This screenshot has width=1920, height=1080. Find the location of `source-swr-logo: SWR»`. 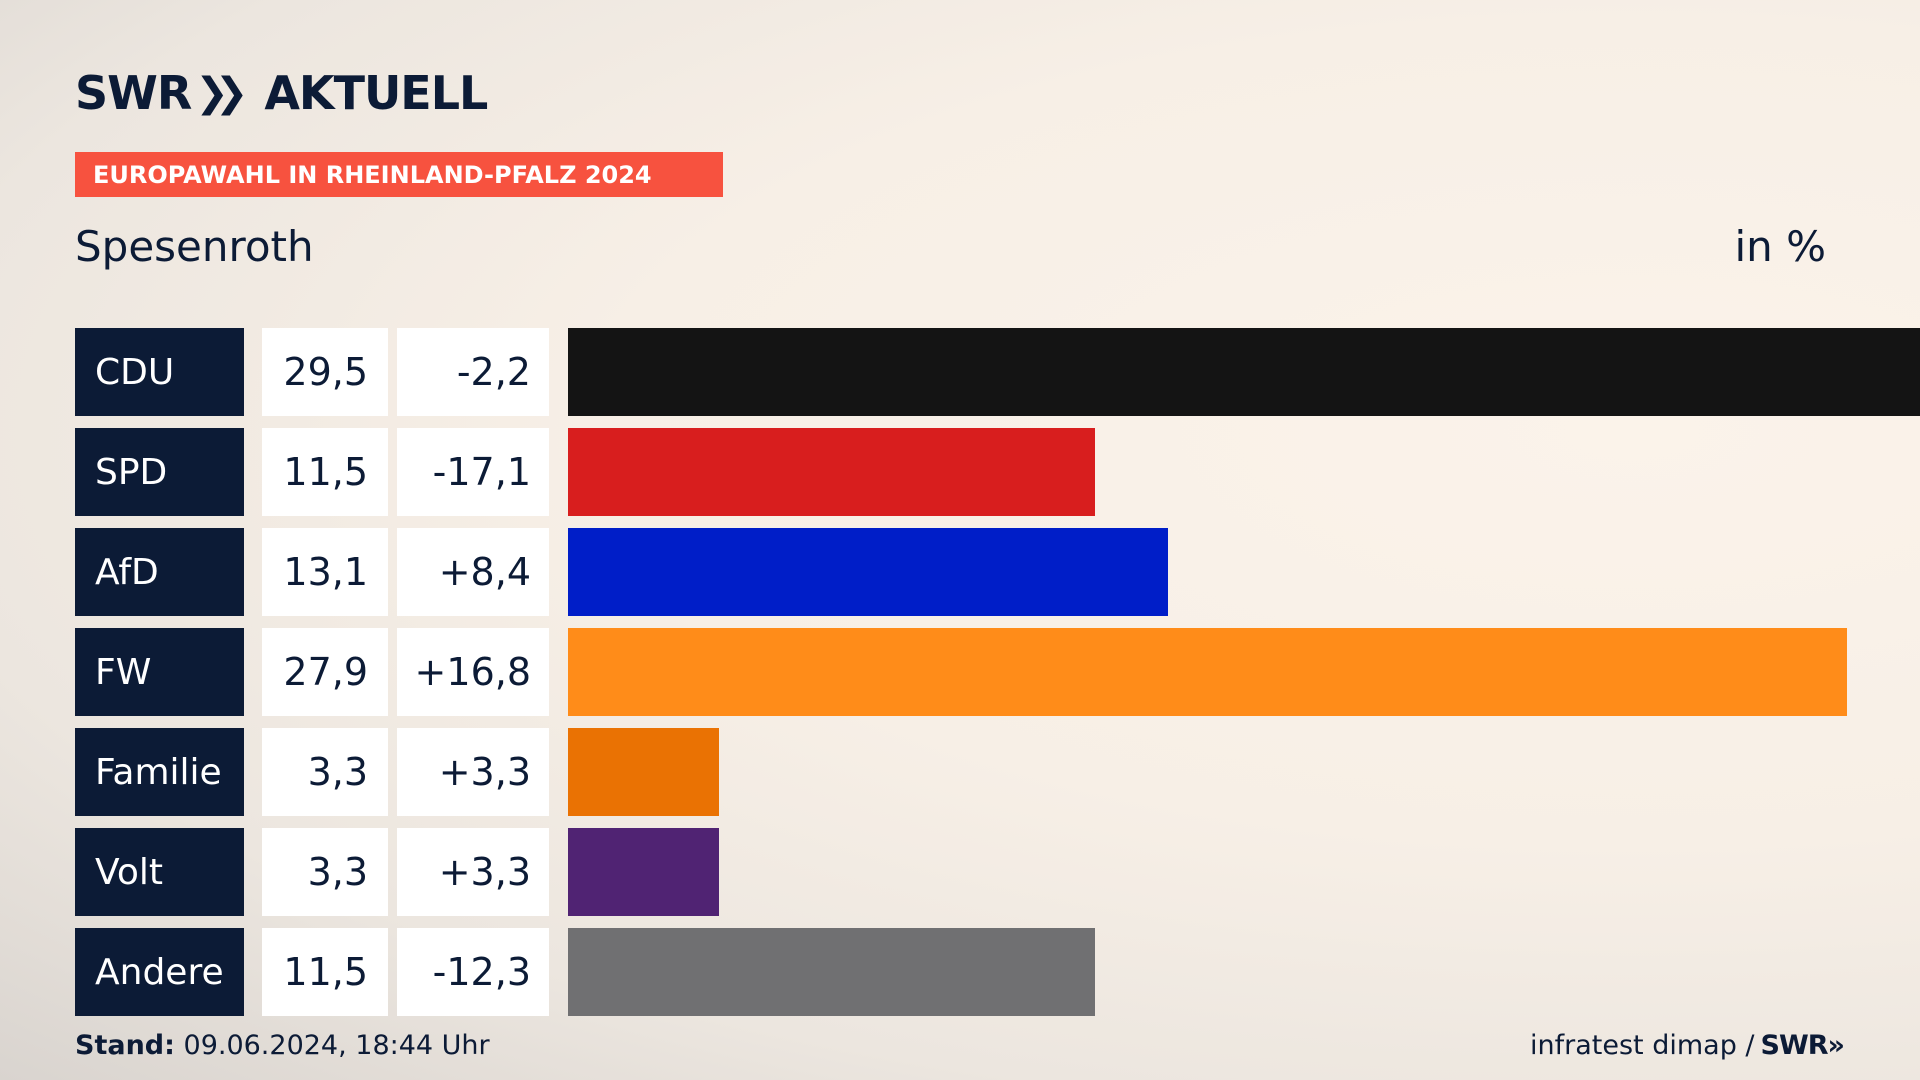

source-swr-logo: SWR» is located at coordinates (1802, 1045).